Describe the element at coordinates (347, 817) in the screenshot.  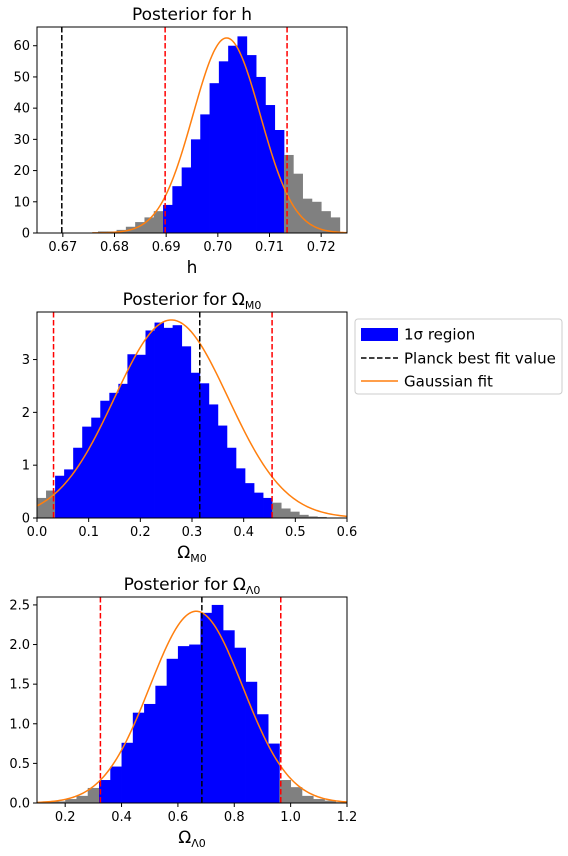
I see `x-tick-label: 1.2` at that location.